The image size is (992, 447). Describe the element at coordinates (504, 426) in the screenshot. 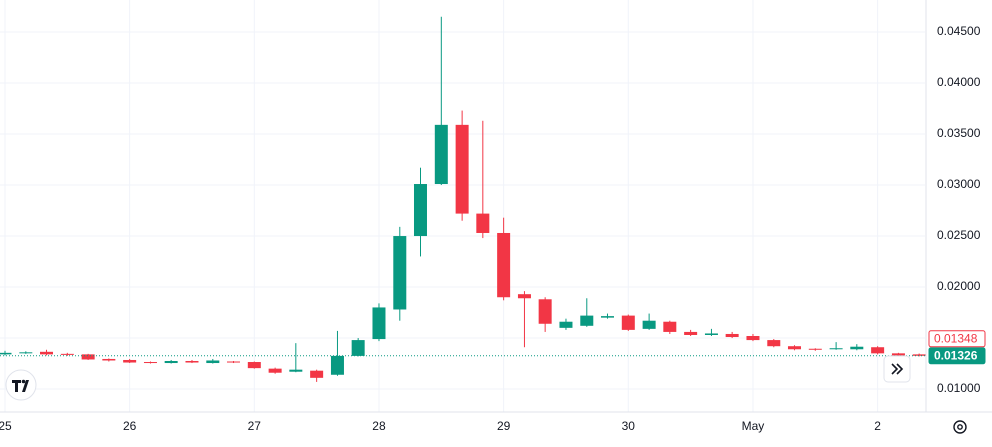

I see `x-tick-label: 29` at that location.